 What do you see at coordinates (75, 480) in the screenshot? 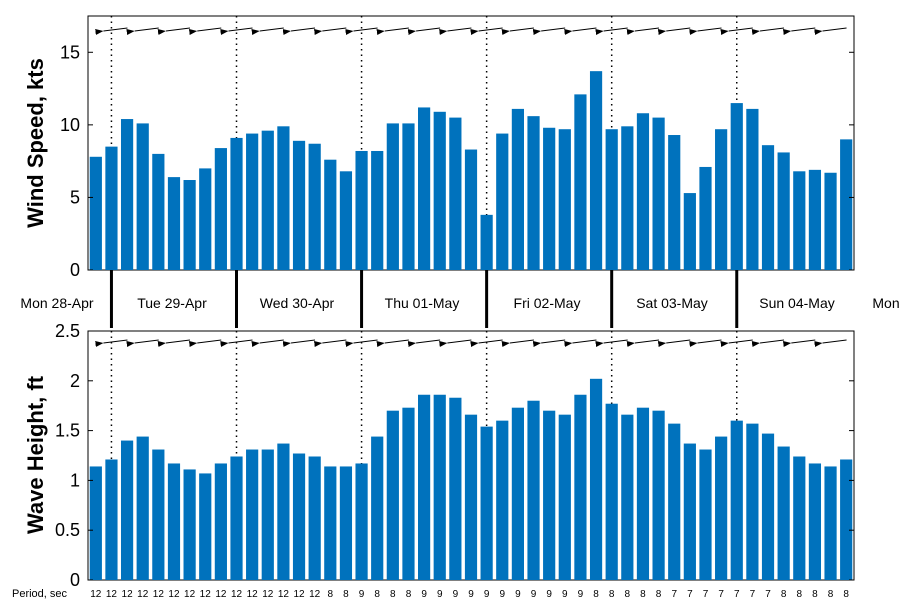
I see `wave-y-tick-label: 1` at bounding box center [75, 480].